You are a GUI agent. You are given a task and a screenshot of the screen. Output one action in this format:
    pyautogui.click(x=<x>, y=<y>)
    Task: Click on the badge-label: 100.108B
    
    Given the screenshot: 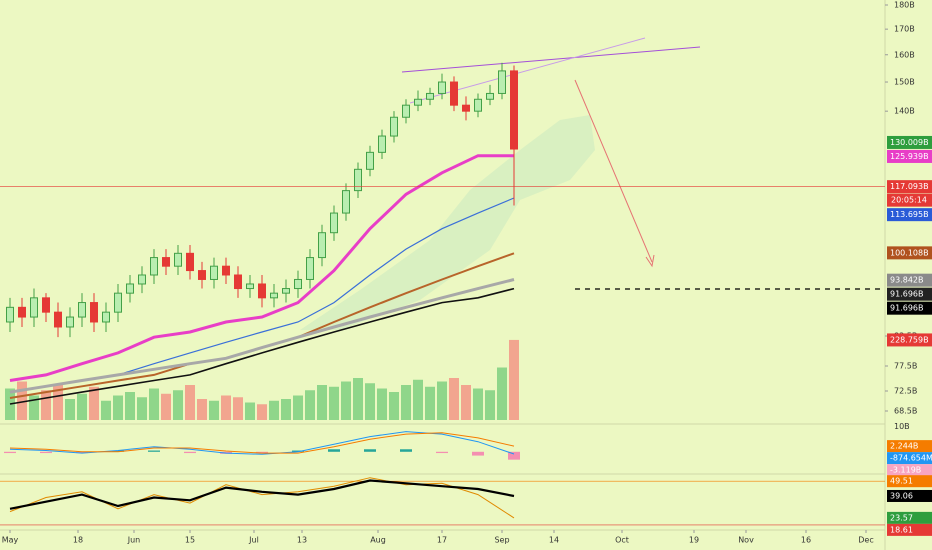 What is the action you would take?
    pyautogui.click(x=909, y=252)
    